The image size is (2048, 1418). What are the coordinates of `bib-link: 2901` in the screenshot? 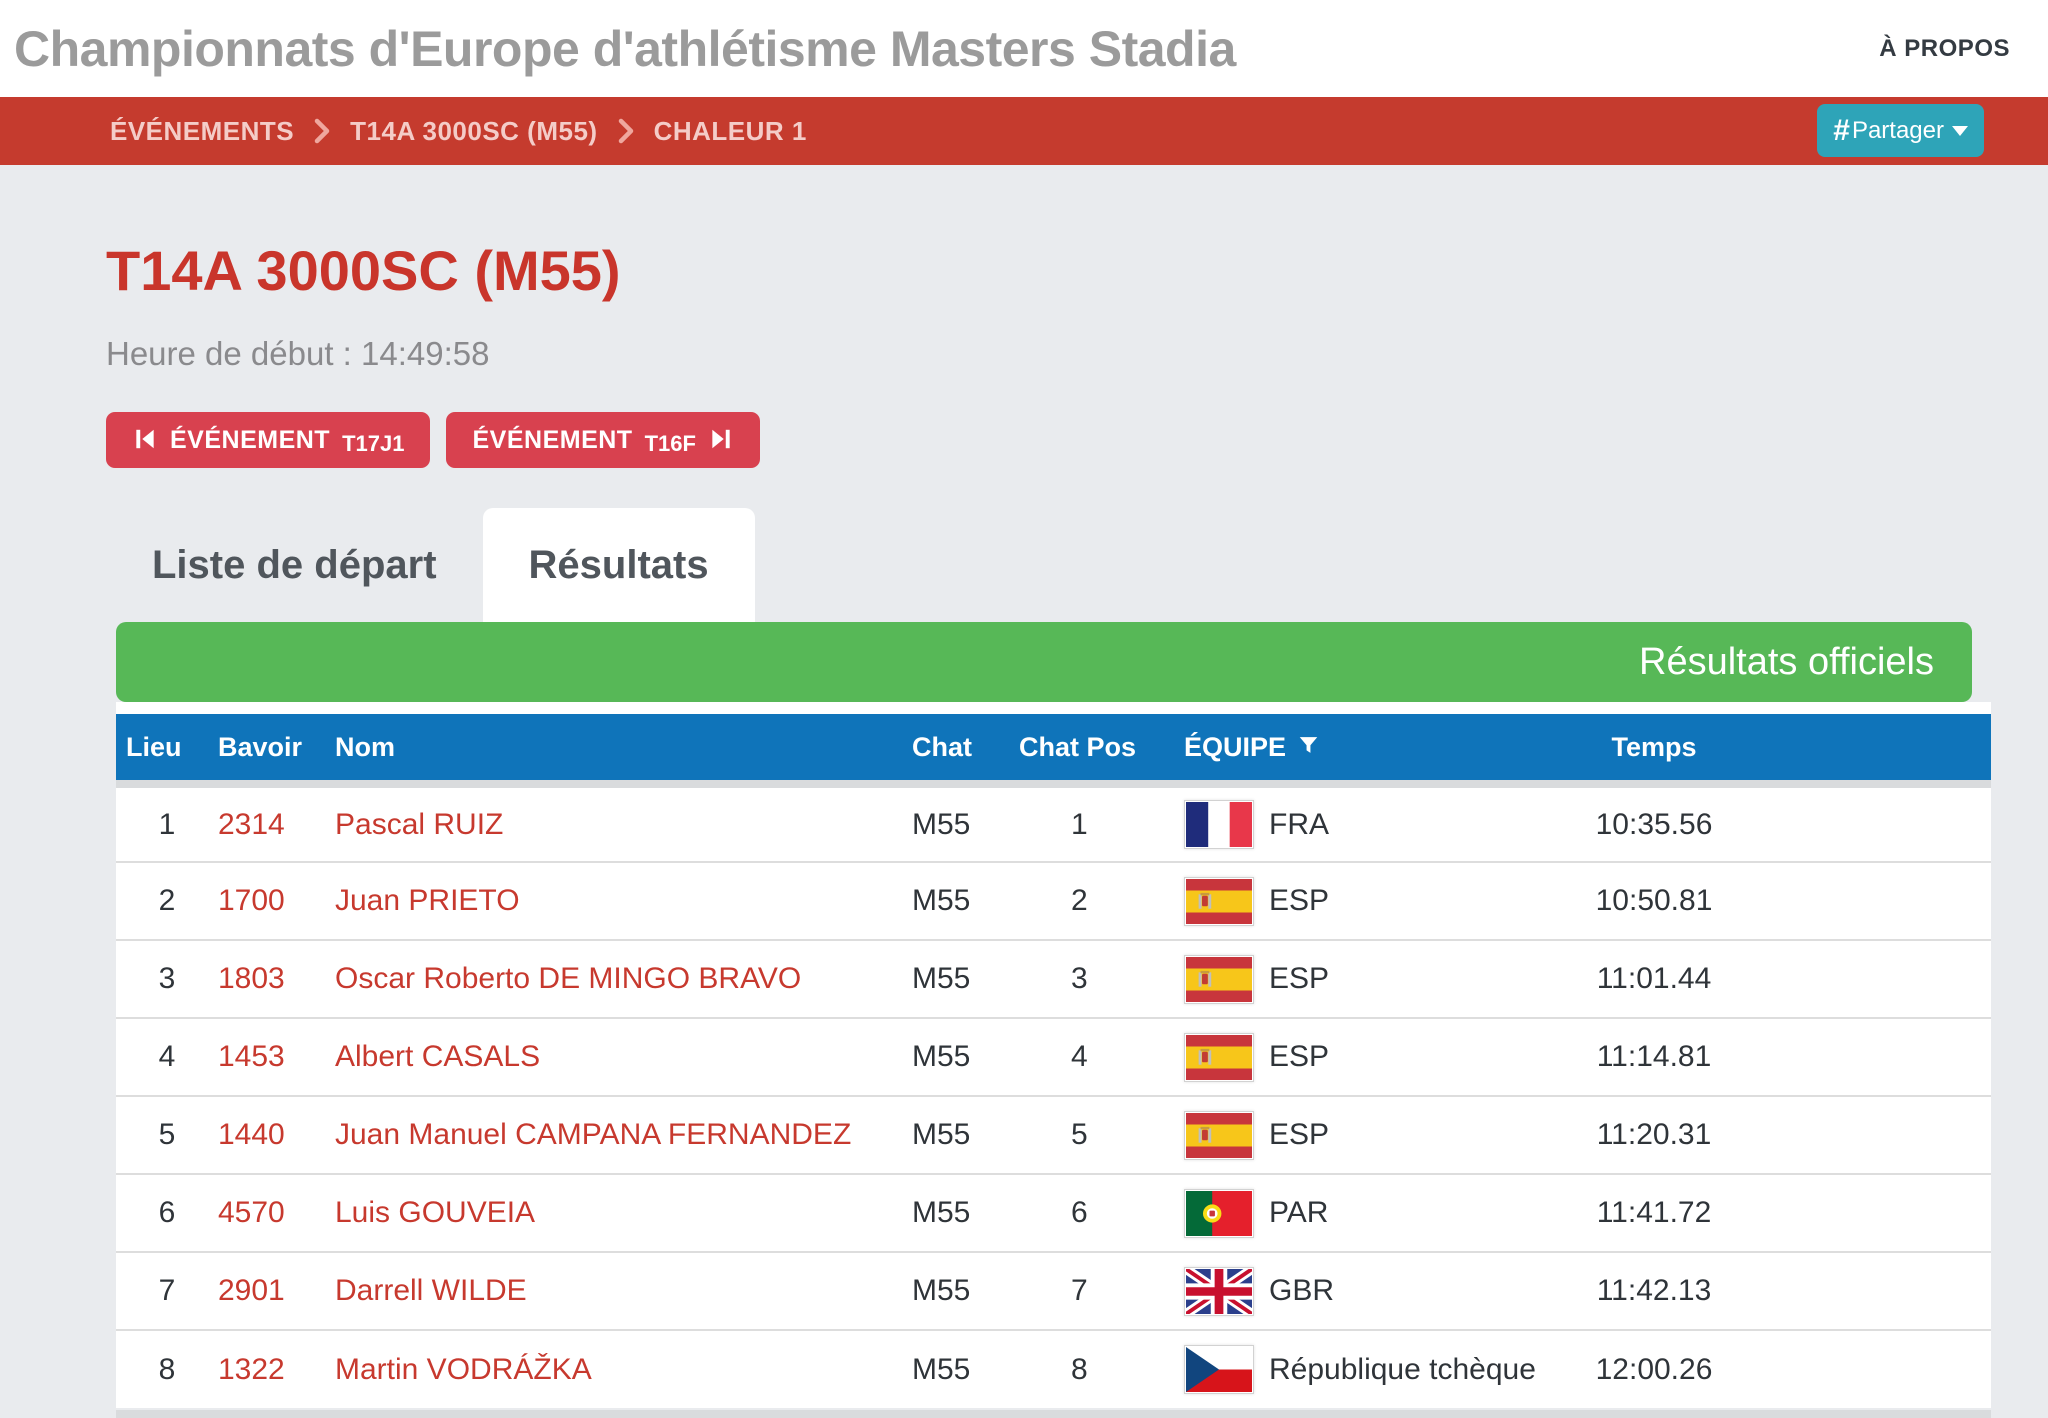 It's located at (276, 1290).